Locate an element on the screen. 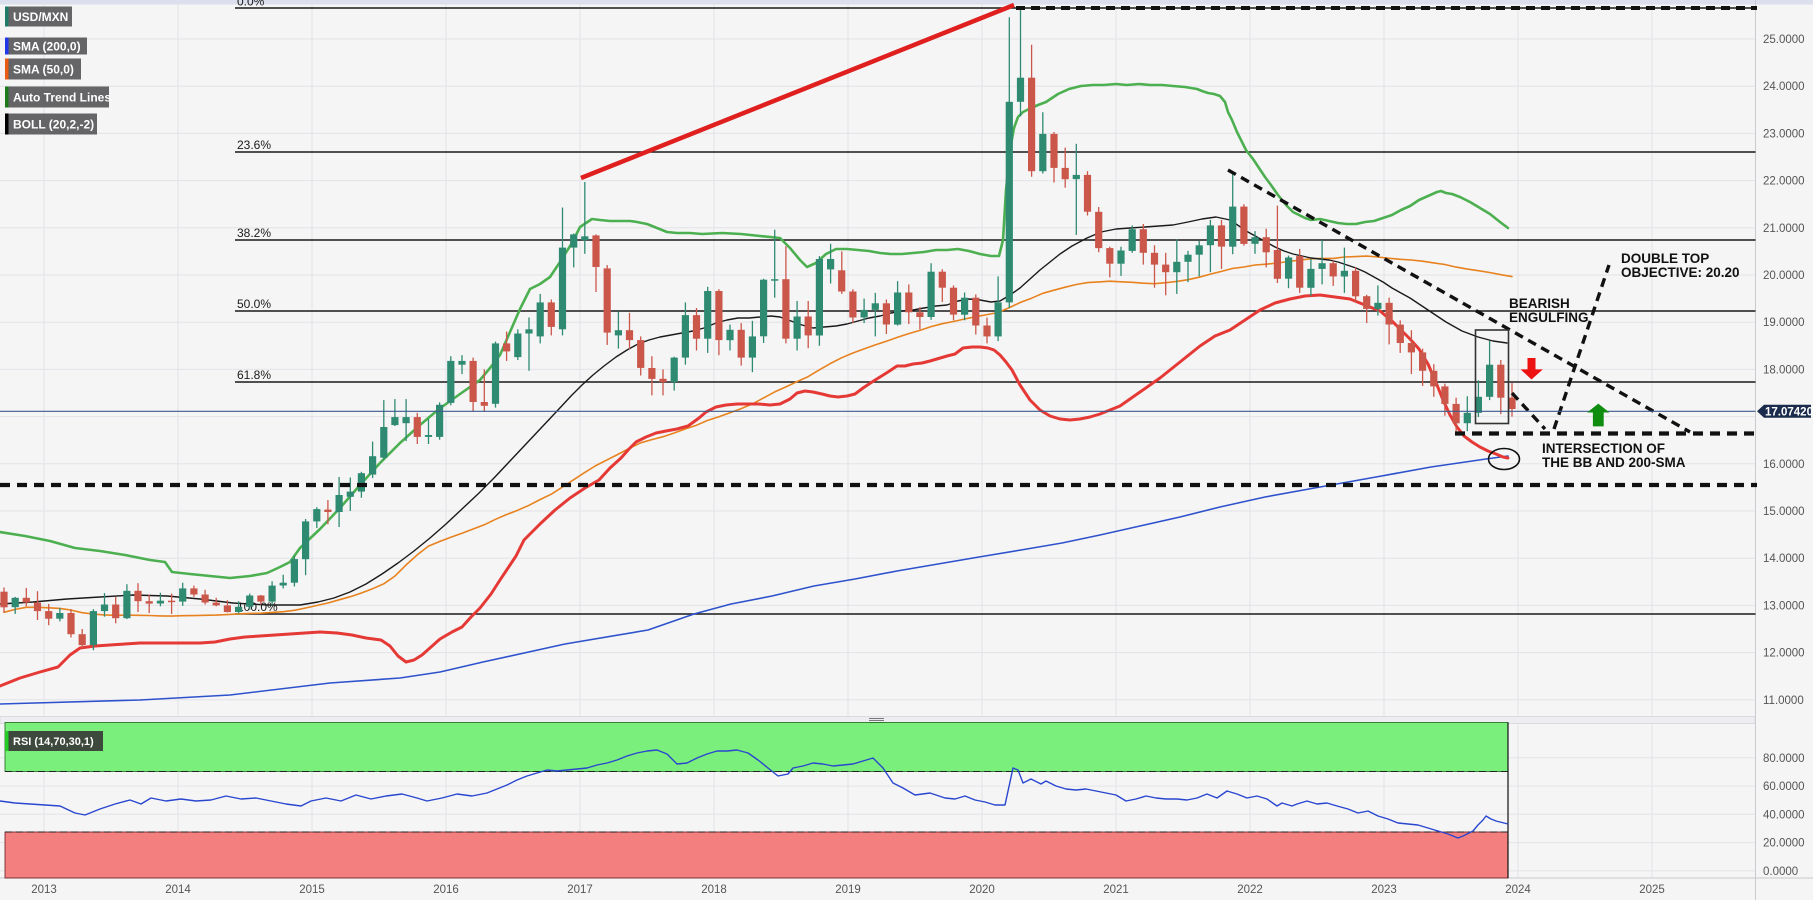 The height and width of the screenshot is (900, 1813). svg-text: 2021 is located at coordinates (1116, 890).